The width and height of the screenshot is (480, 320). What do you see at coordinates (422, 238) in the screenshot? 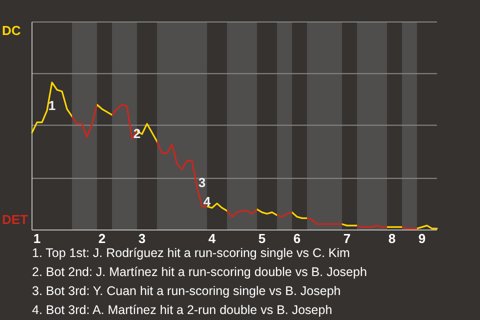
I see `x-tick-label: 9` at bounding box center [422, 238].